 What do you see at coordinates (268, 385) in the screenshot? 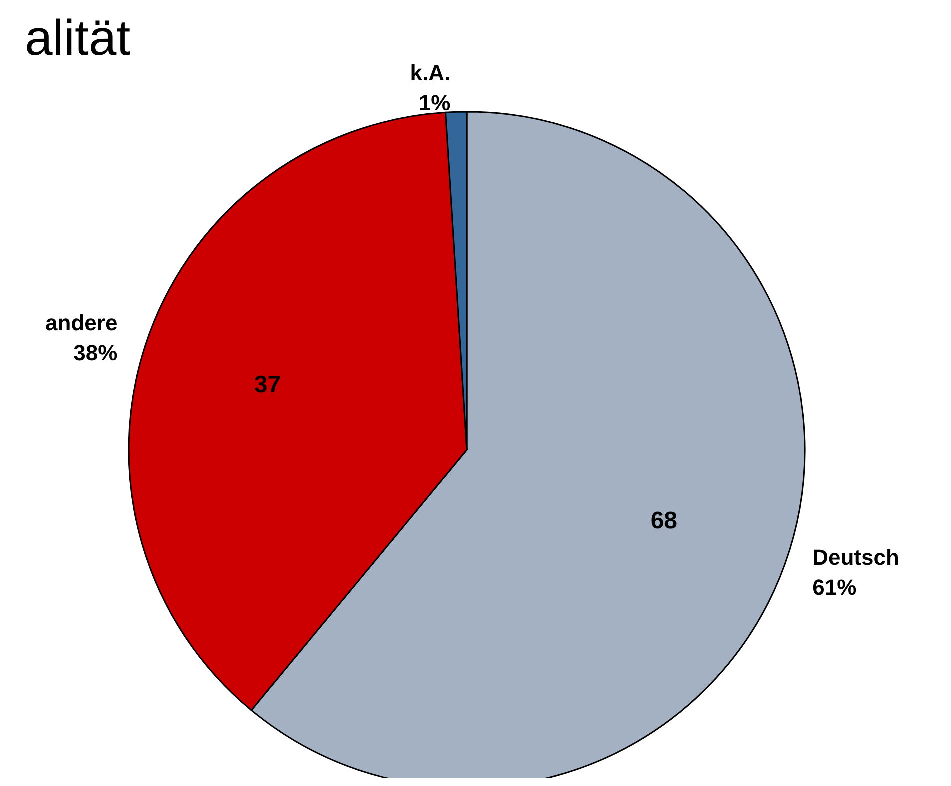
I see `text: 37` at bounding box center [268, 385].